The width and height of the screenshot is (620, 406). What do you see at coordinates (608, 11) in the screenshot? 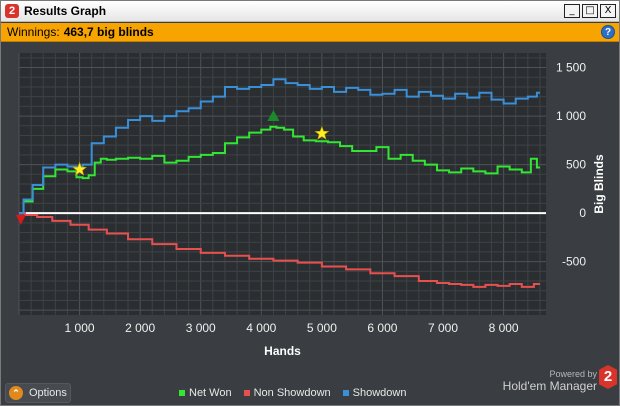
I see `close-button: X` at bounding box center [608, 11].